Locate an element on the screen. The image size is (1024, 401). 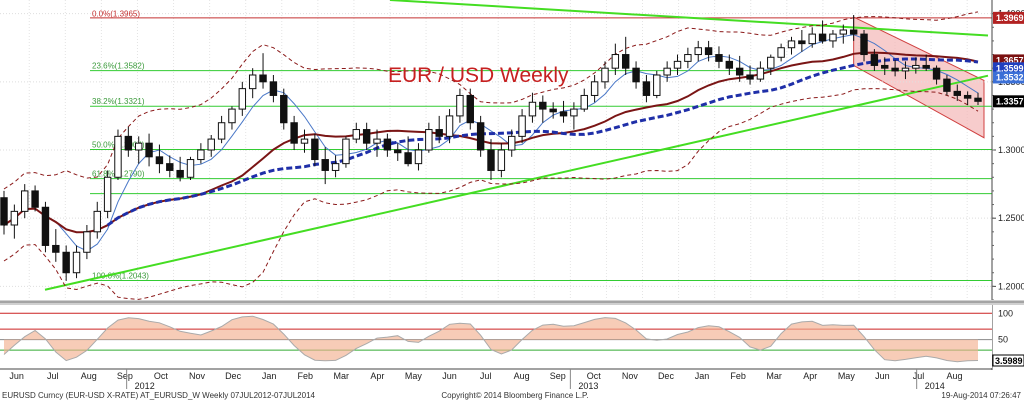
price-tick-label: 1.2000 is located at coordinates (1011, 286).